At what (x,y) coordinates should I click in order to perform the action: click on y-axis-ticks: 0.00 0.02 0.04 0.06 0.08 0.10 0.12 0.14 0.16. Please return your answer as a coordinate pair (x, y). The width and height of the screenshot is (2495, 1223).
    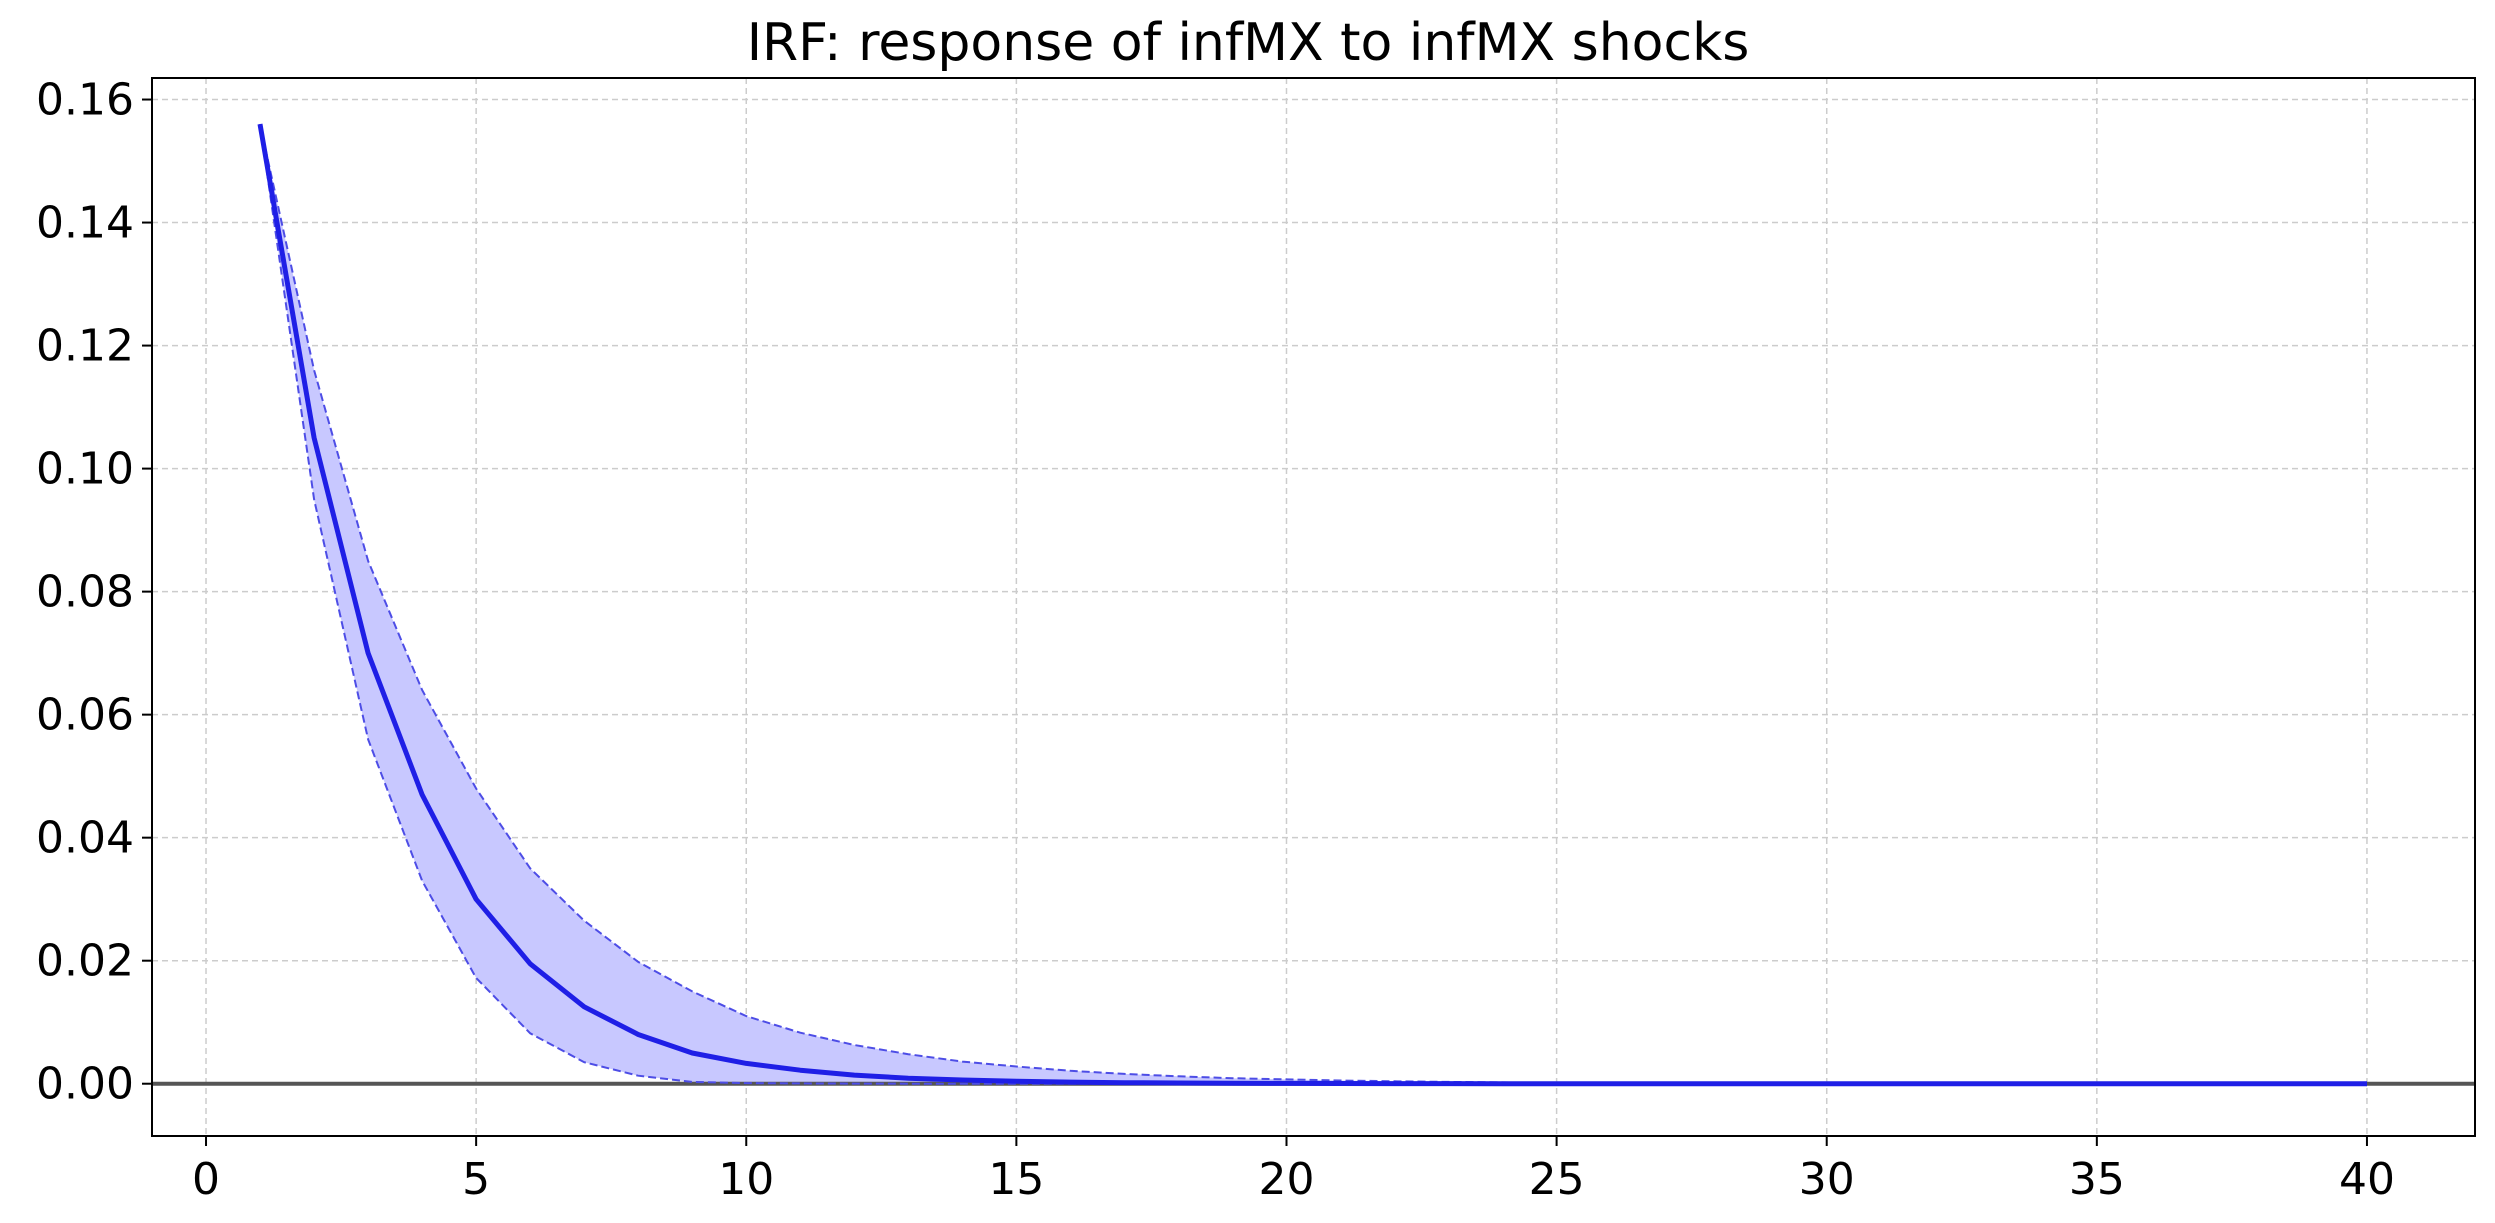
    Looking at the image, I should click on (94, 592).